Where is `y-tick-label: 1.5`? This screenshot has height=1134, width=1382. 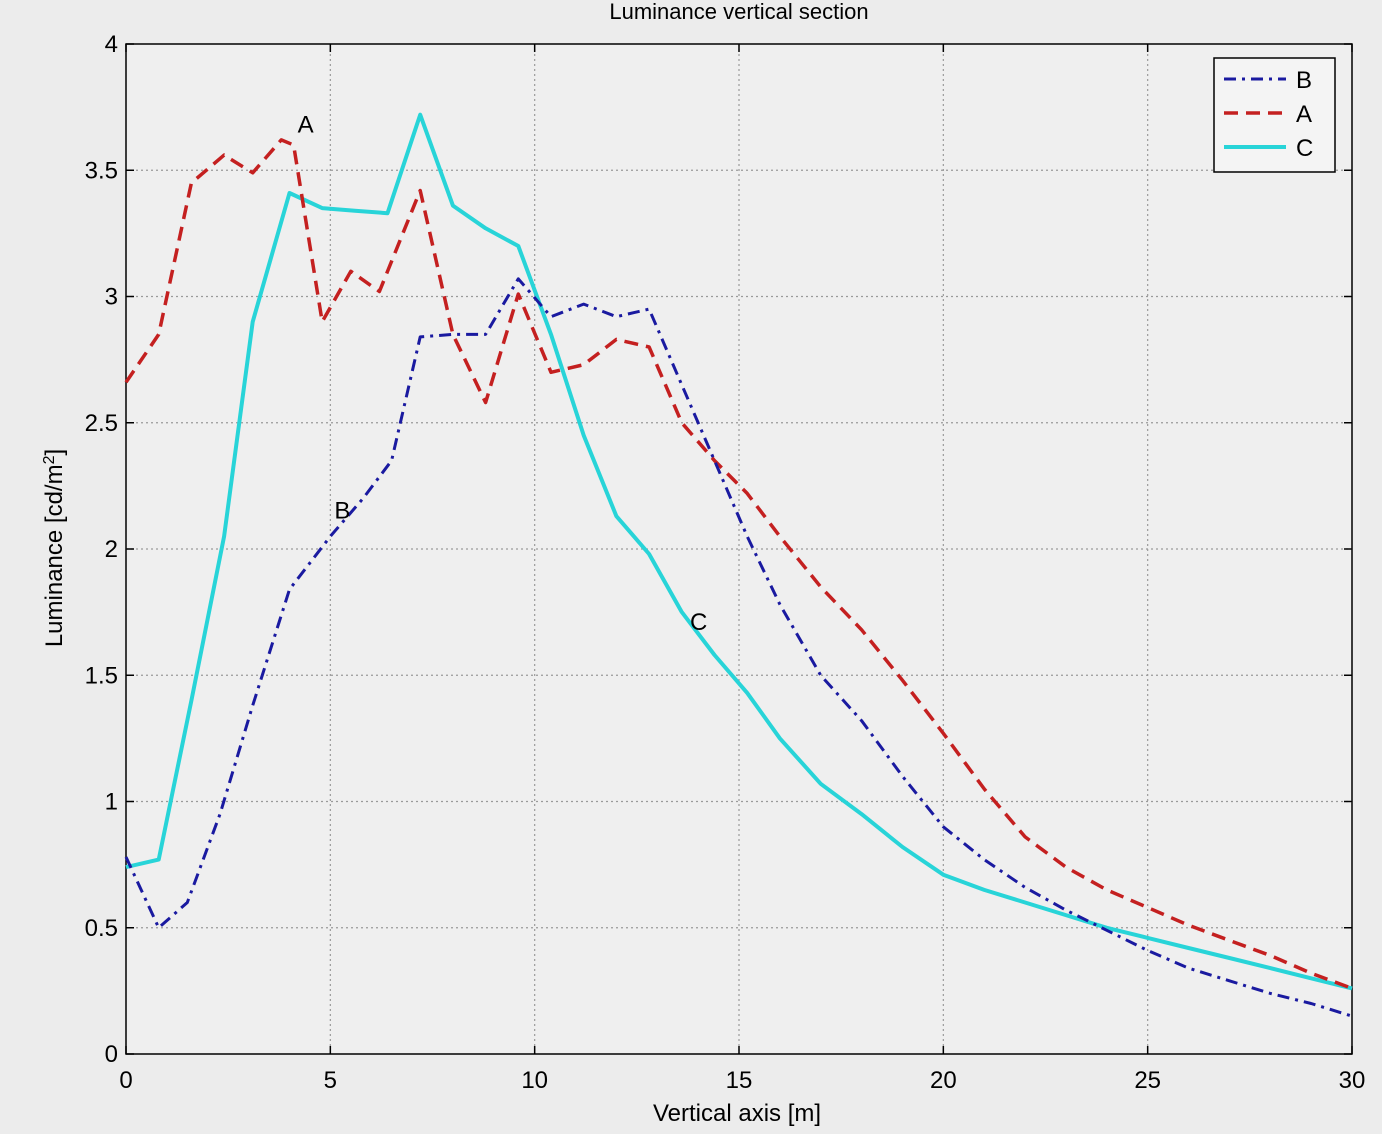
y-tick-label: 1.5 is located at coordinates (101, 675).